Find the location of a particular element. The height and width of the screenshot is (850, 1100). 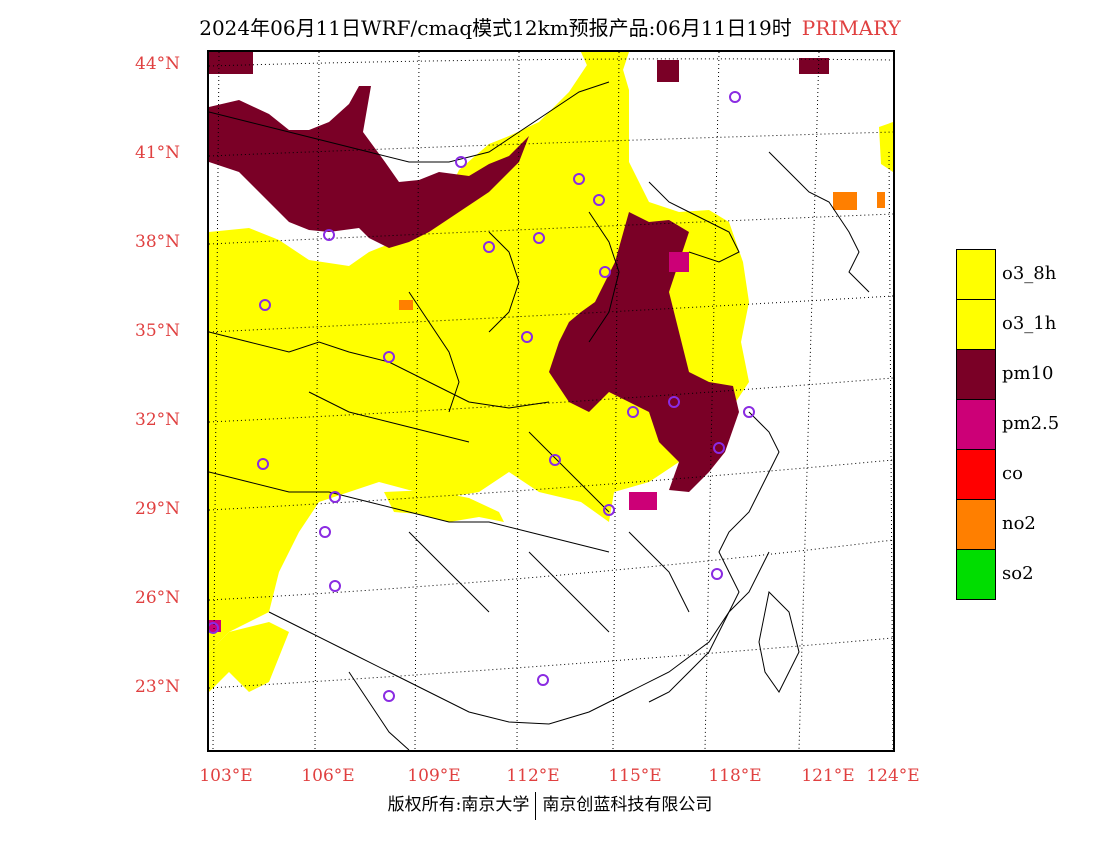

footer-left: 版权所有:南京大学 is located at coordinates (458, 805).